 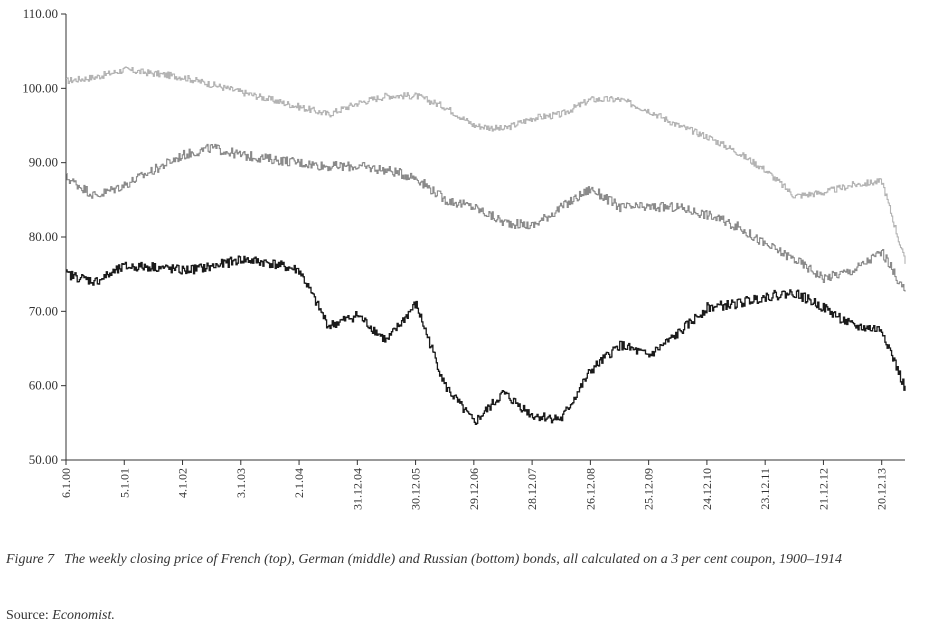 I want to click on x-tick-label: 28.12.07, so click(x=532, y=489).